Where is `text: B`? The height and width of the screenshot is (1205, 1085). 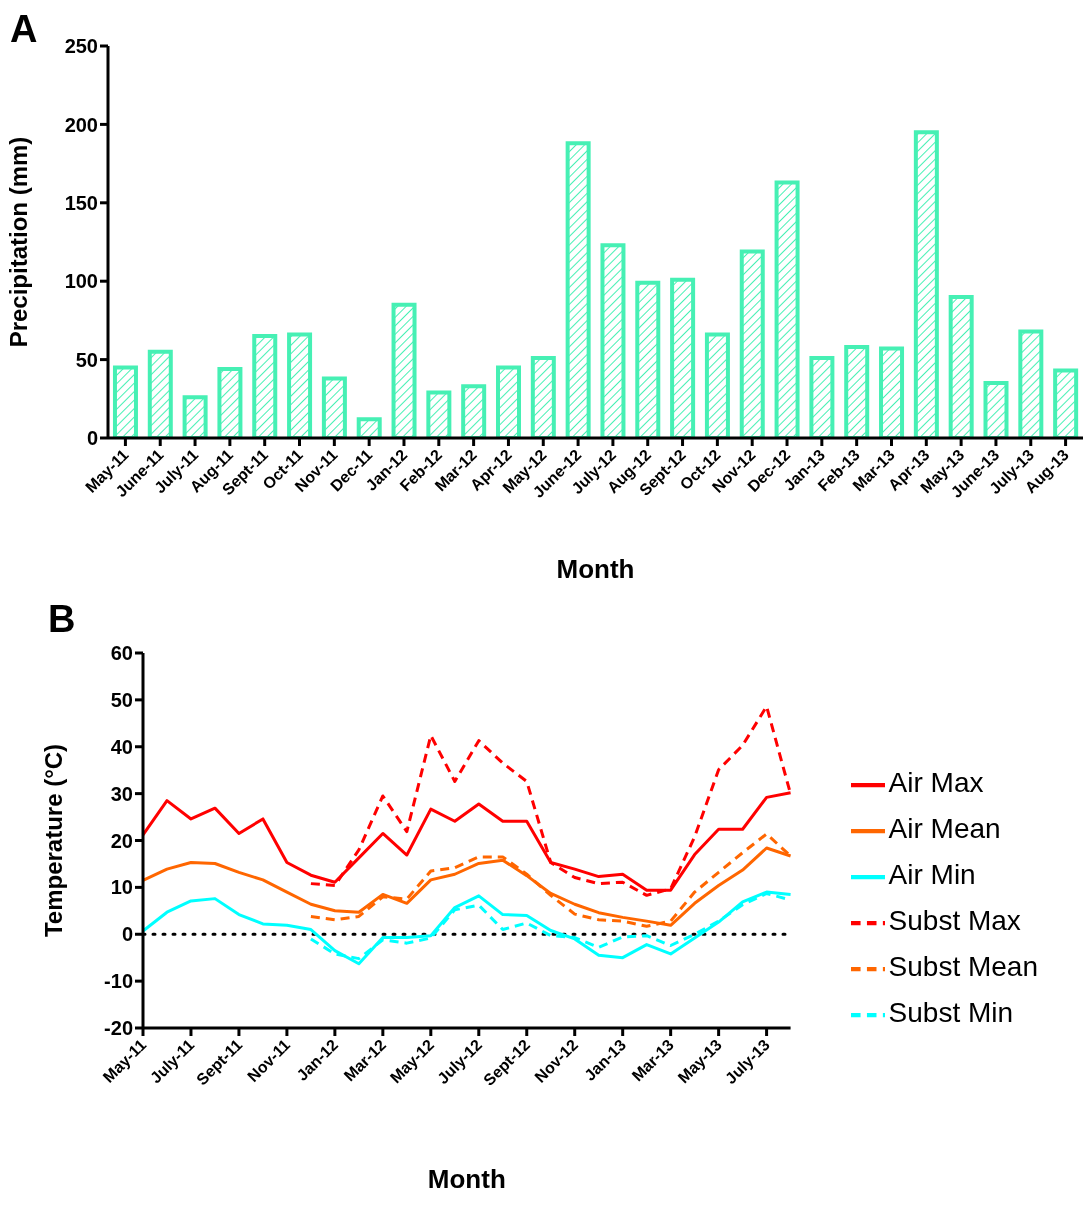 text: B is located at coordinates (62, 619).